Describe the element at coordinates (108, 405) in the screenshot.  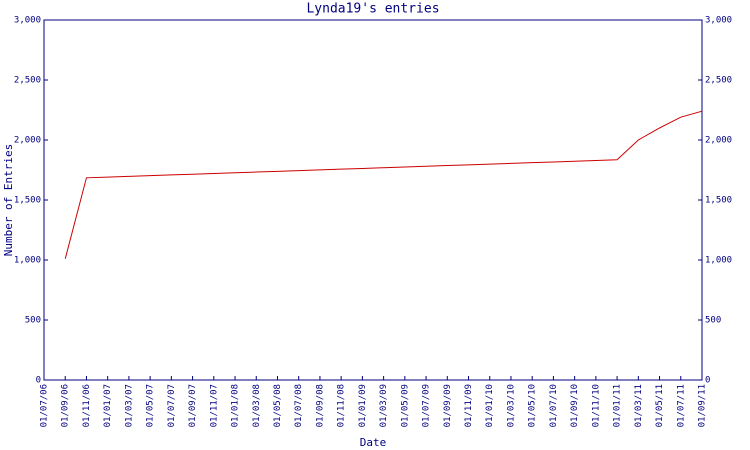
I see `x-tick-label: 01/01/07` at that location.